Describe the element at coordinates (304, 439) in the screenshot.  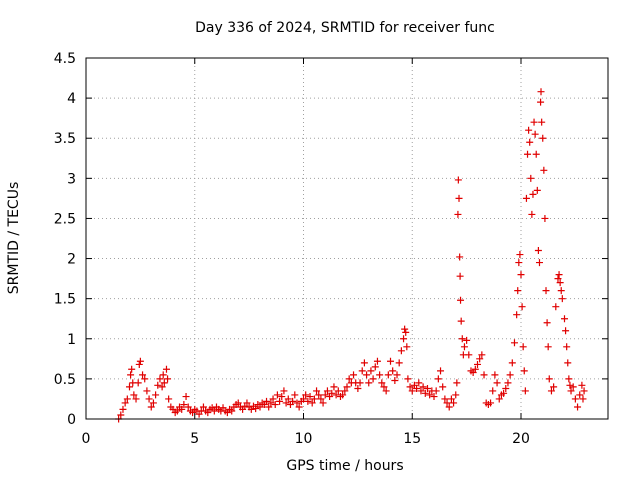
I see `x-tick-label: 10` at that location.